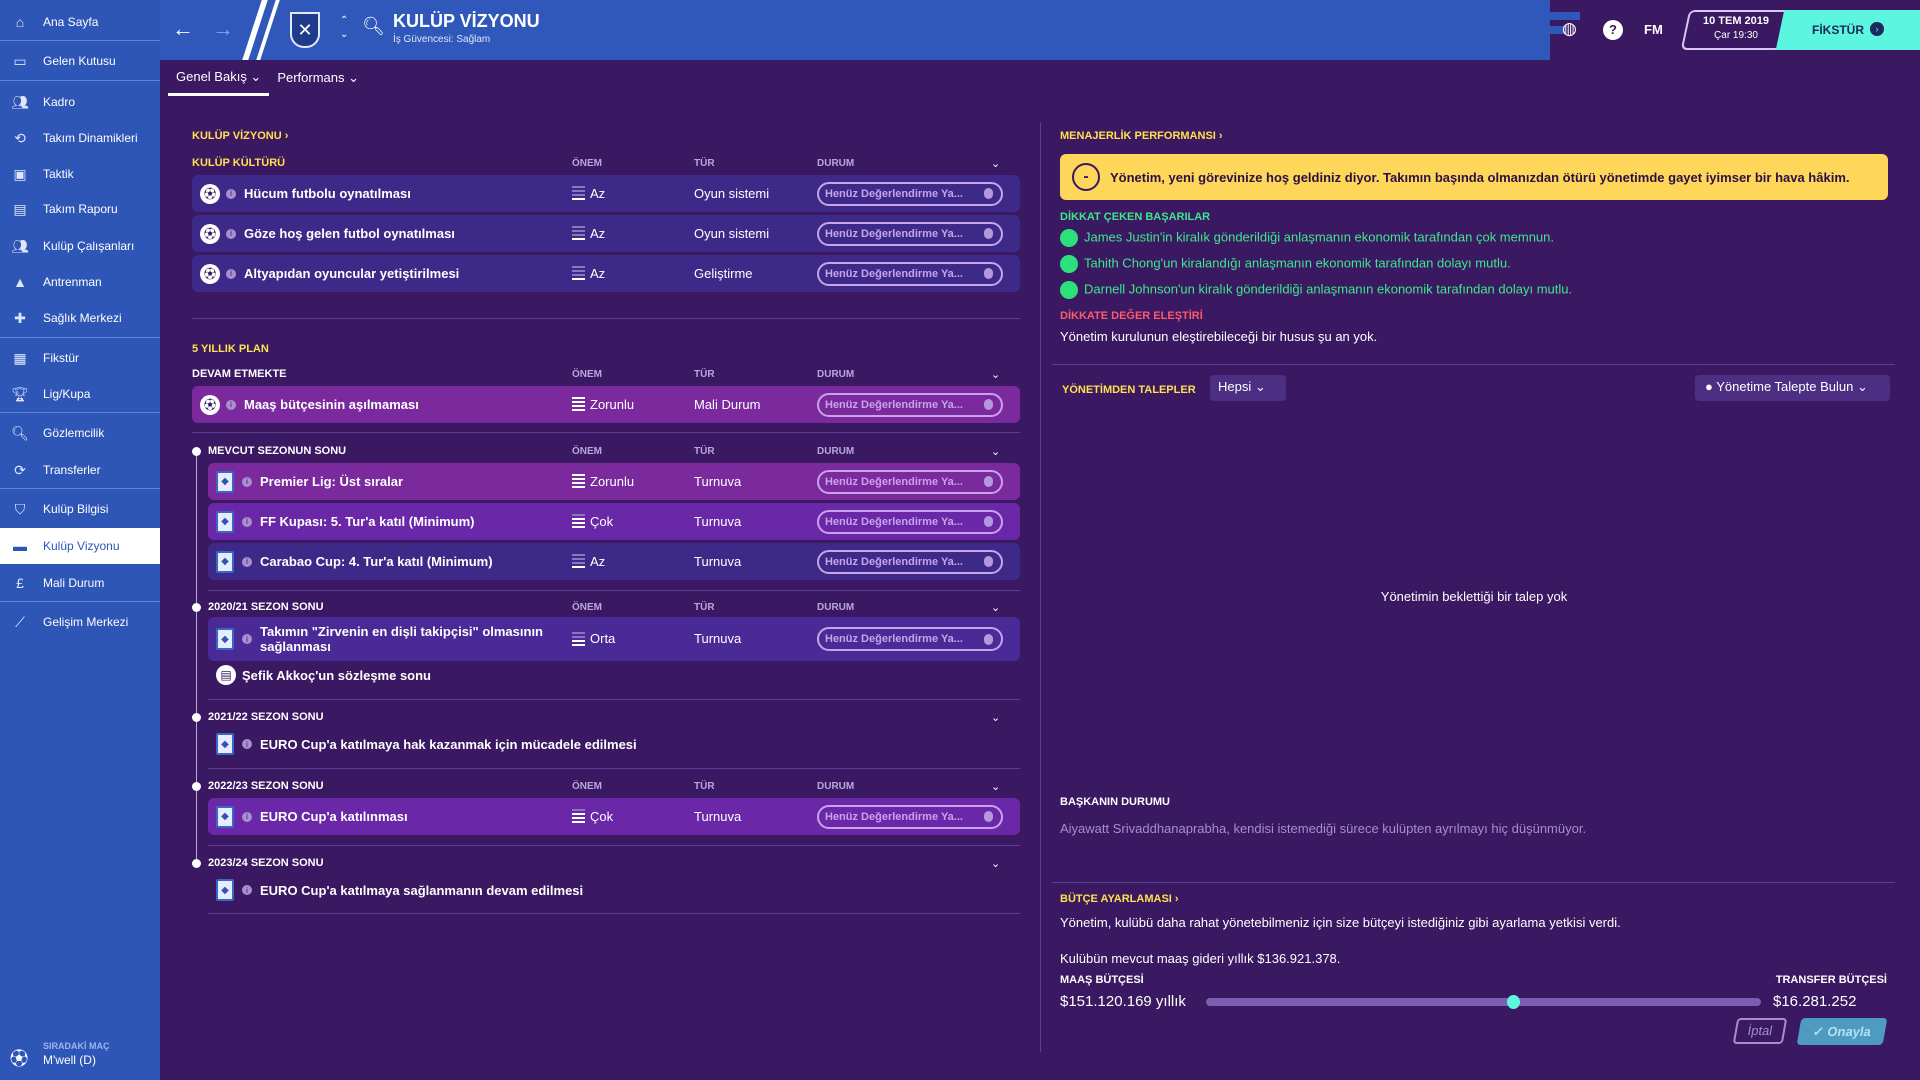 The image size is (1920, 1080). I want to click on cancel-button: İptal, so click(1760, 1031).